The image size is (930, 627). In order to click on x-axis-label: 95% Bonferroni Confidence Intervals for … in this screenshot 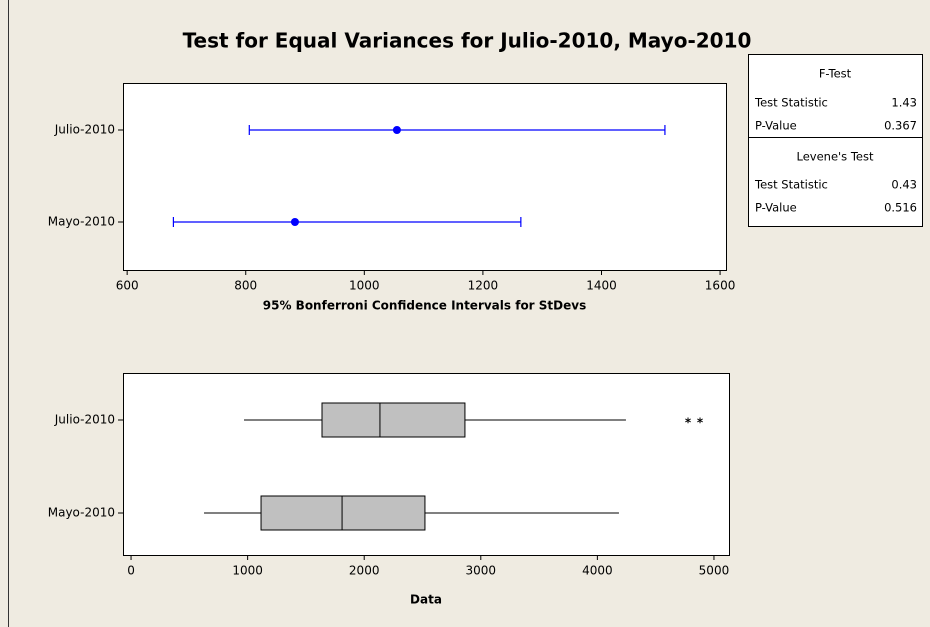, I will do `click(424, 306)`.